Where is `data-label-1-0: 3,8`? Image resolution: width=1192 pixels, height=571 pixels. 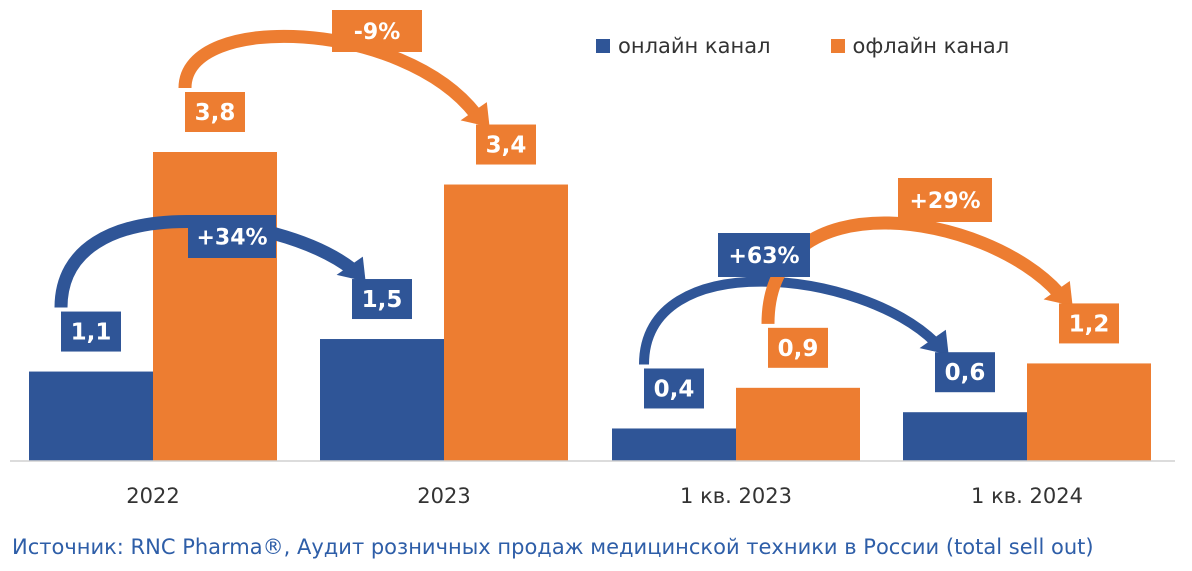
data-label-1-0: 3,8 is located at coordinates (215, 113).